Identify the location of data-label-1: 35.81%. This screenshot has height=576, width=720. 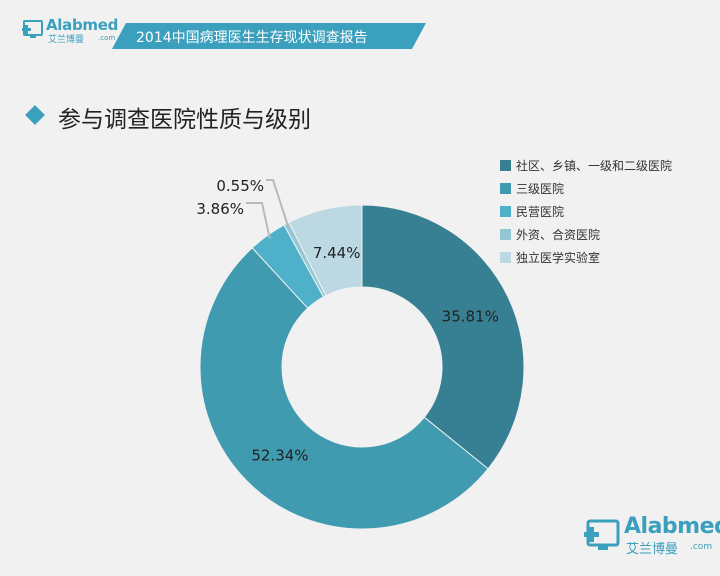
(470, 316).